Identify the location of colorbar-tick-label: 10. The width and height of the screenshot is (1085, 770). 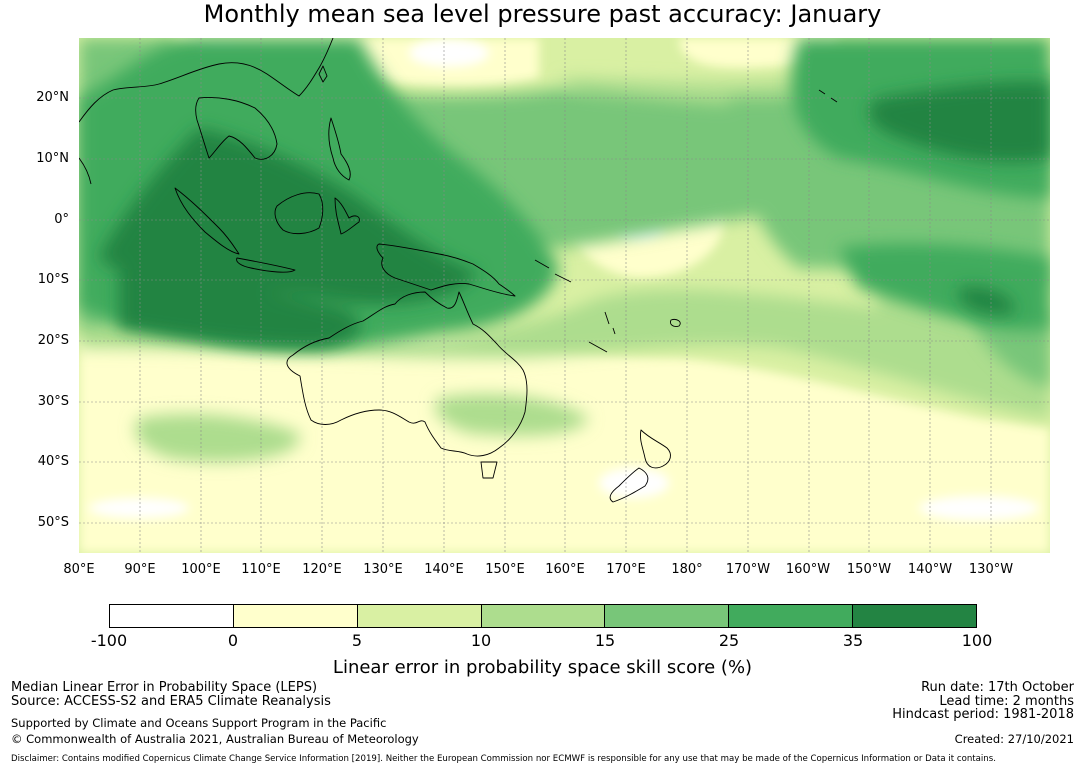
(481, 640).